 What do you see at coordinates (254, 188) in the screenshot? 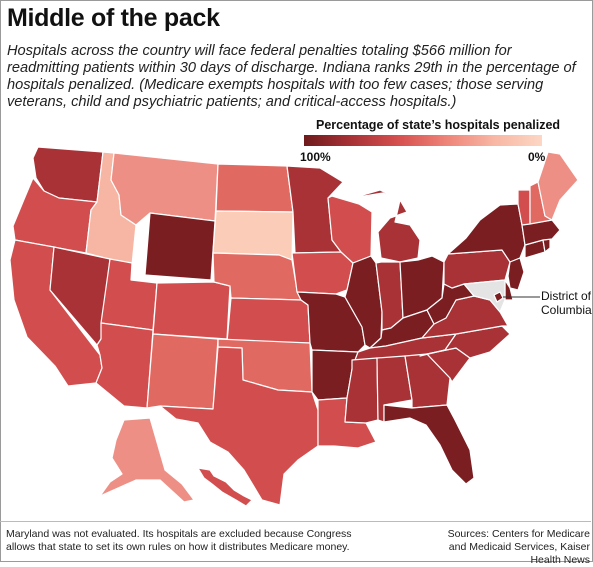
I see `state-ND` at bounding box center [254, 188].